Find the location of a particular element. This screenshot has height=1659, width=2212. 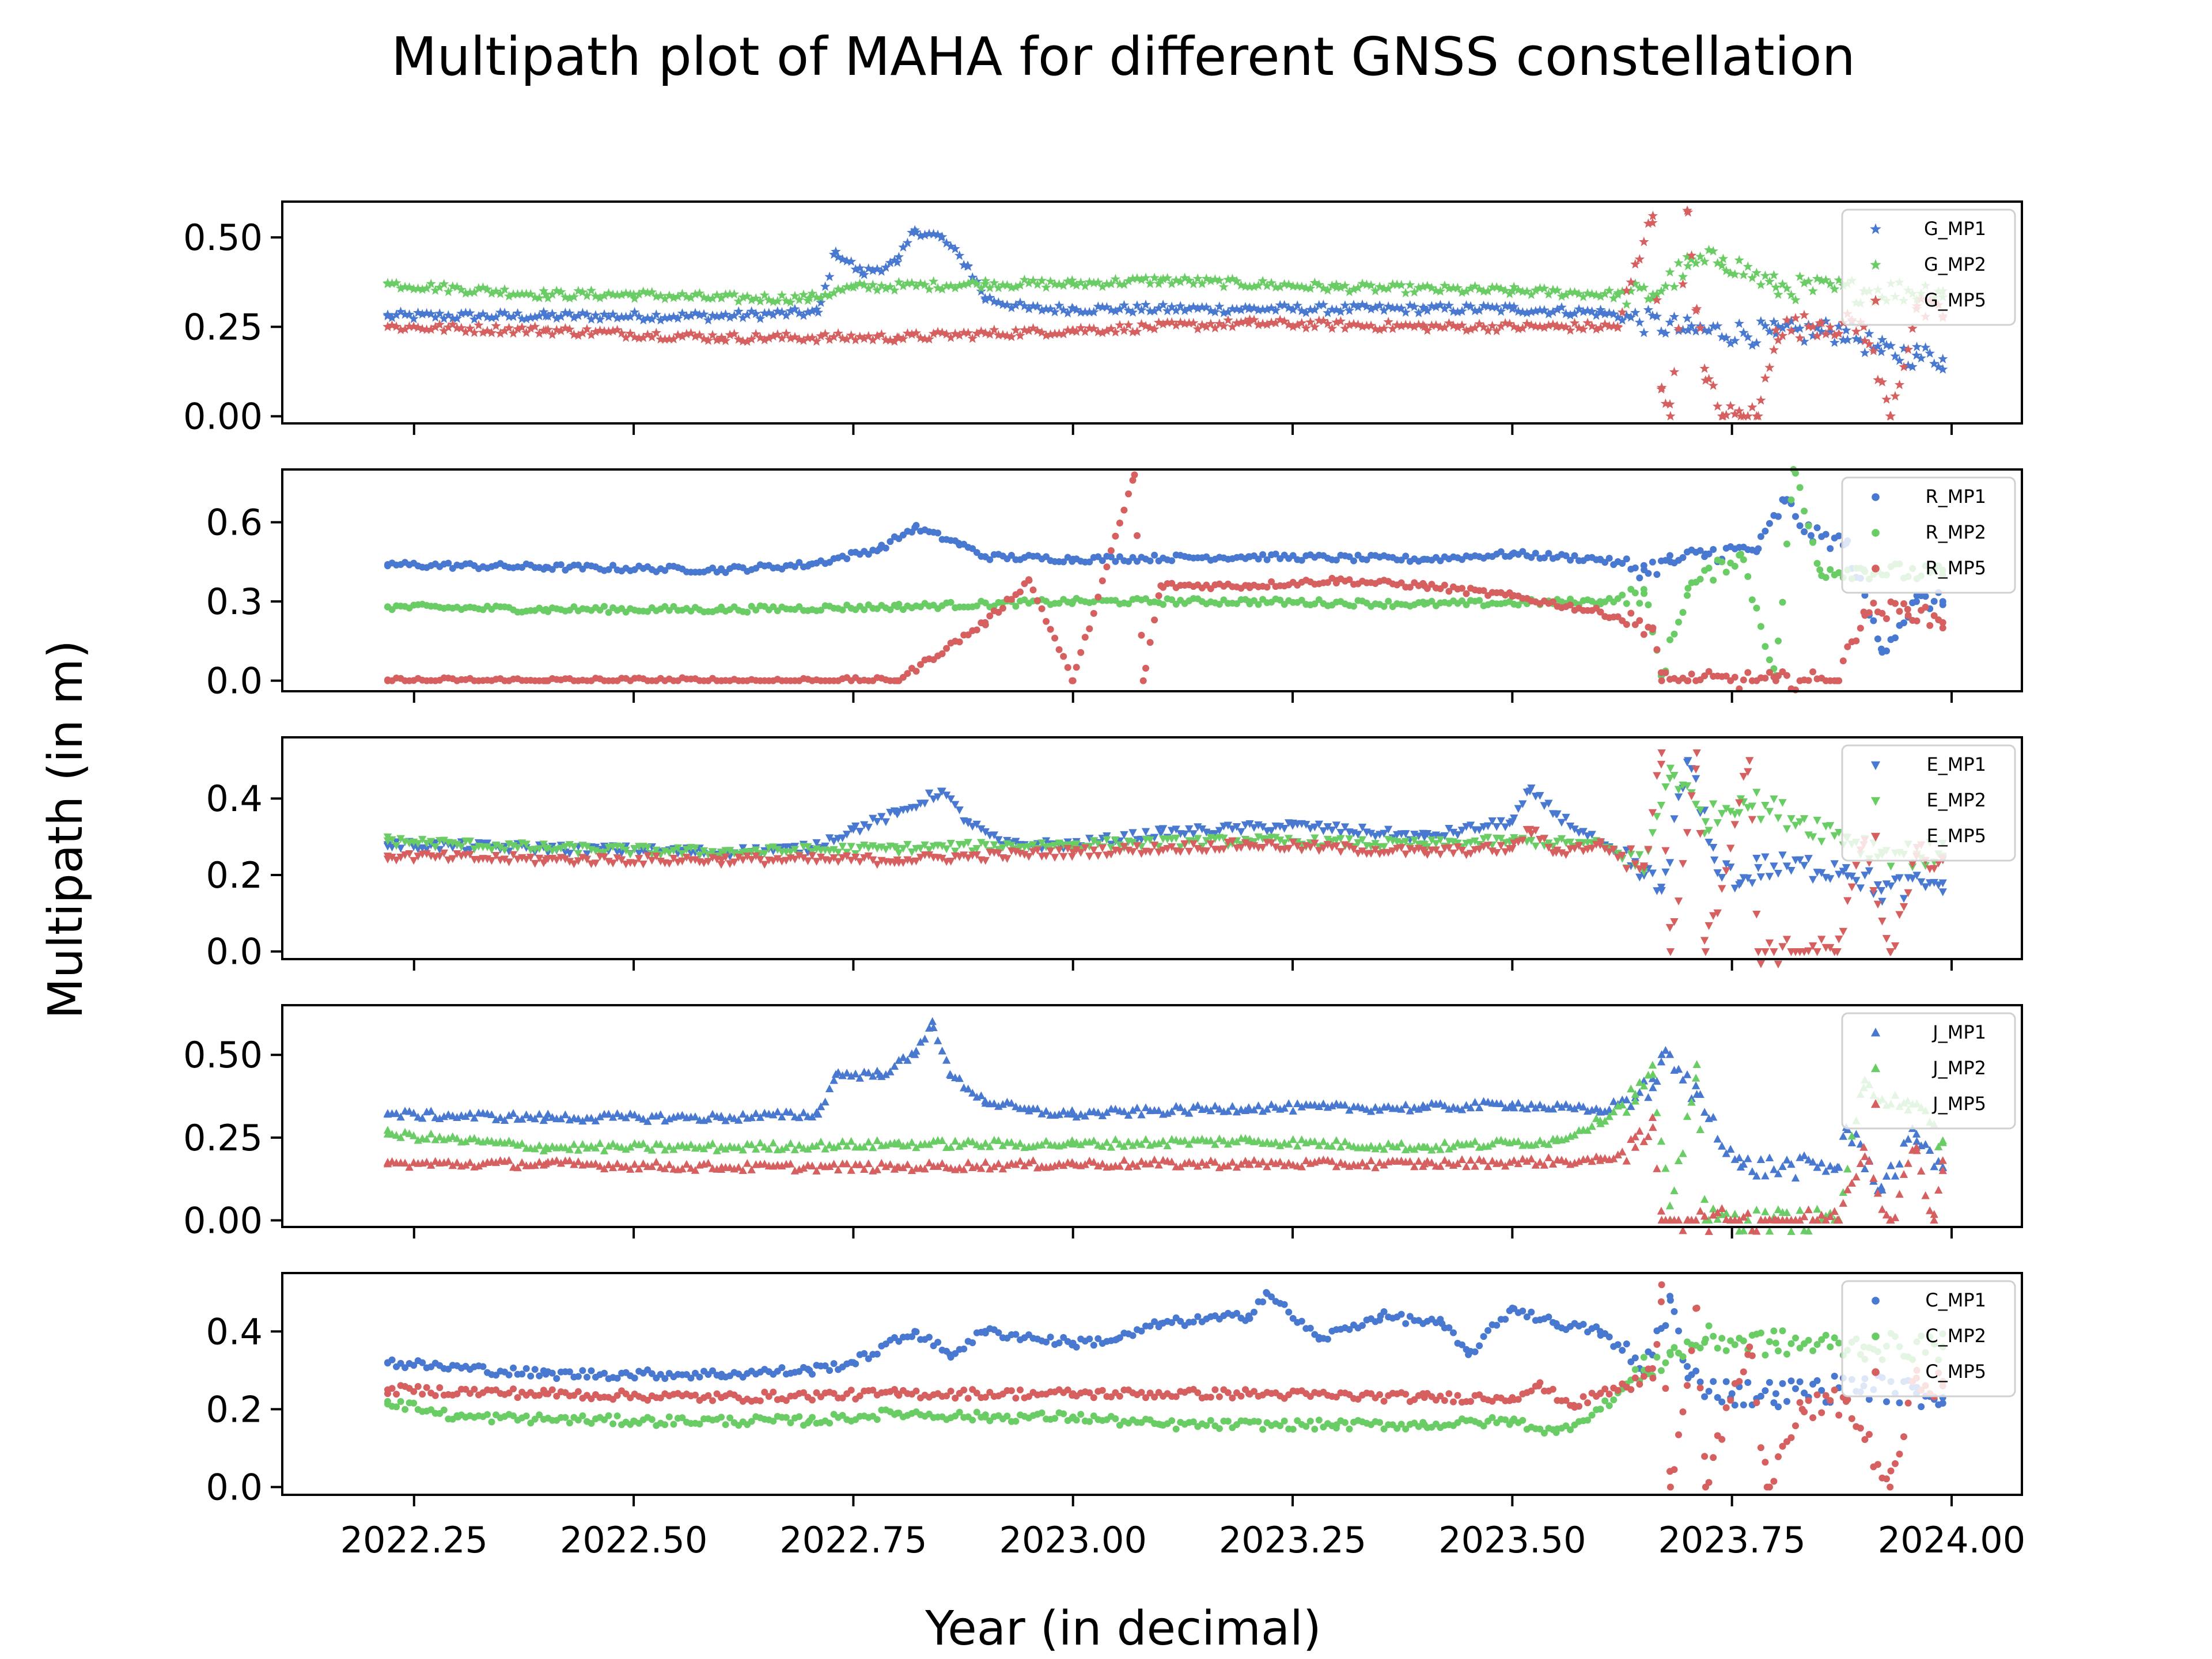

y-tick-label: 0.4 is located at coordinates (234, 799).